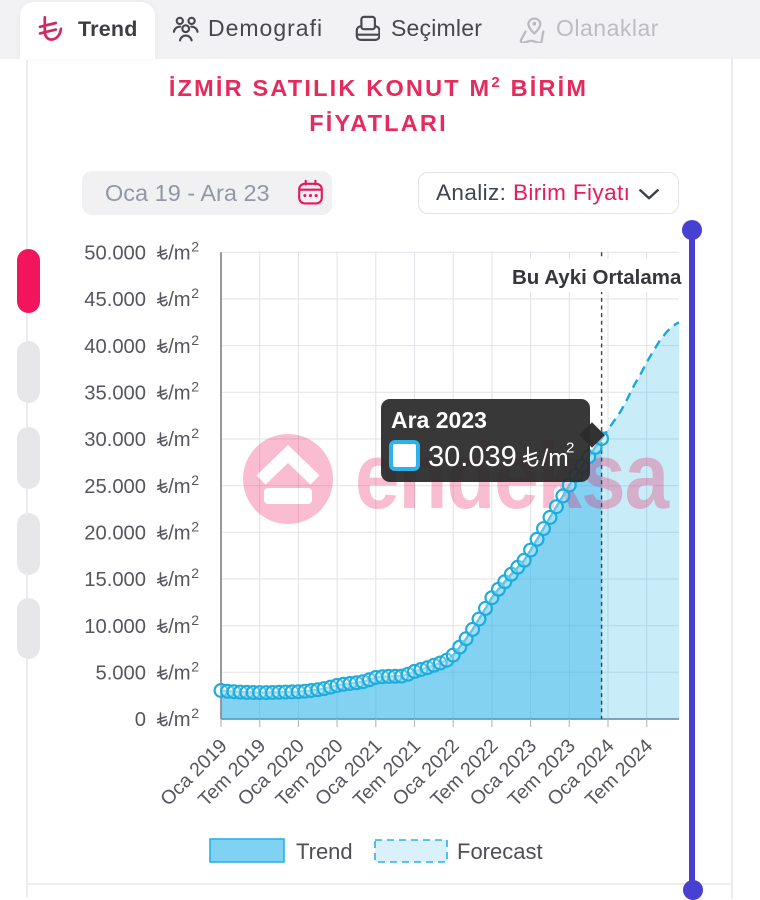 Image resolution: width=760 pixels, height=900 pixels. Describe the element at coordinates (324, 851) in the screenshot. I see `svg-text: Trend` at that location.